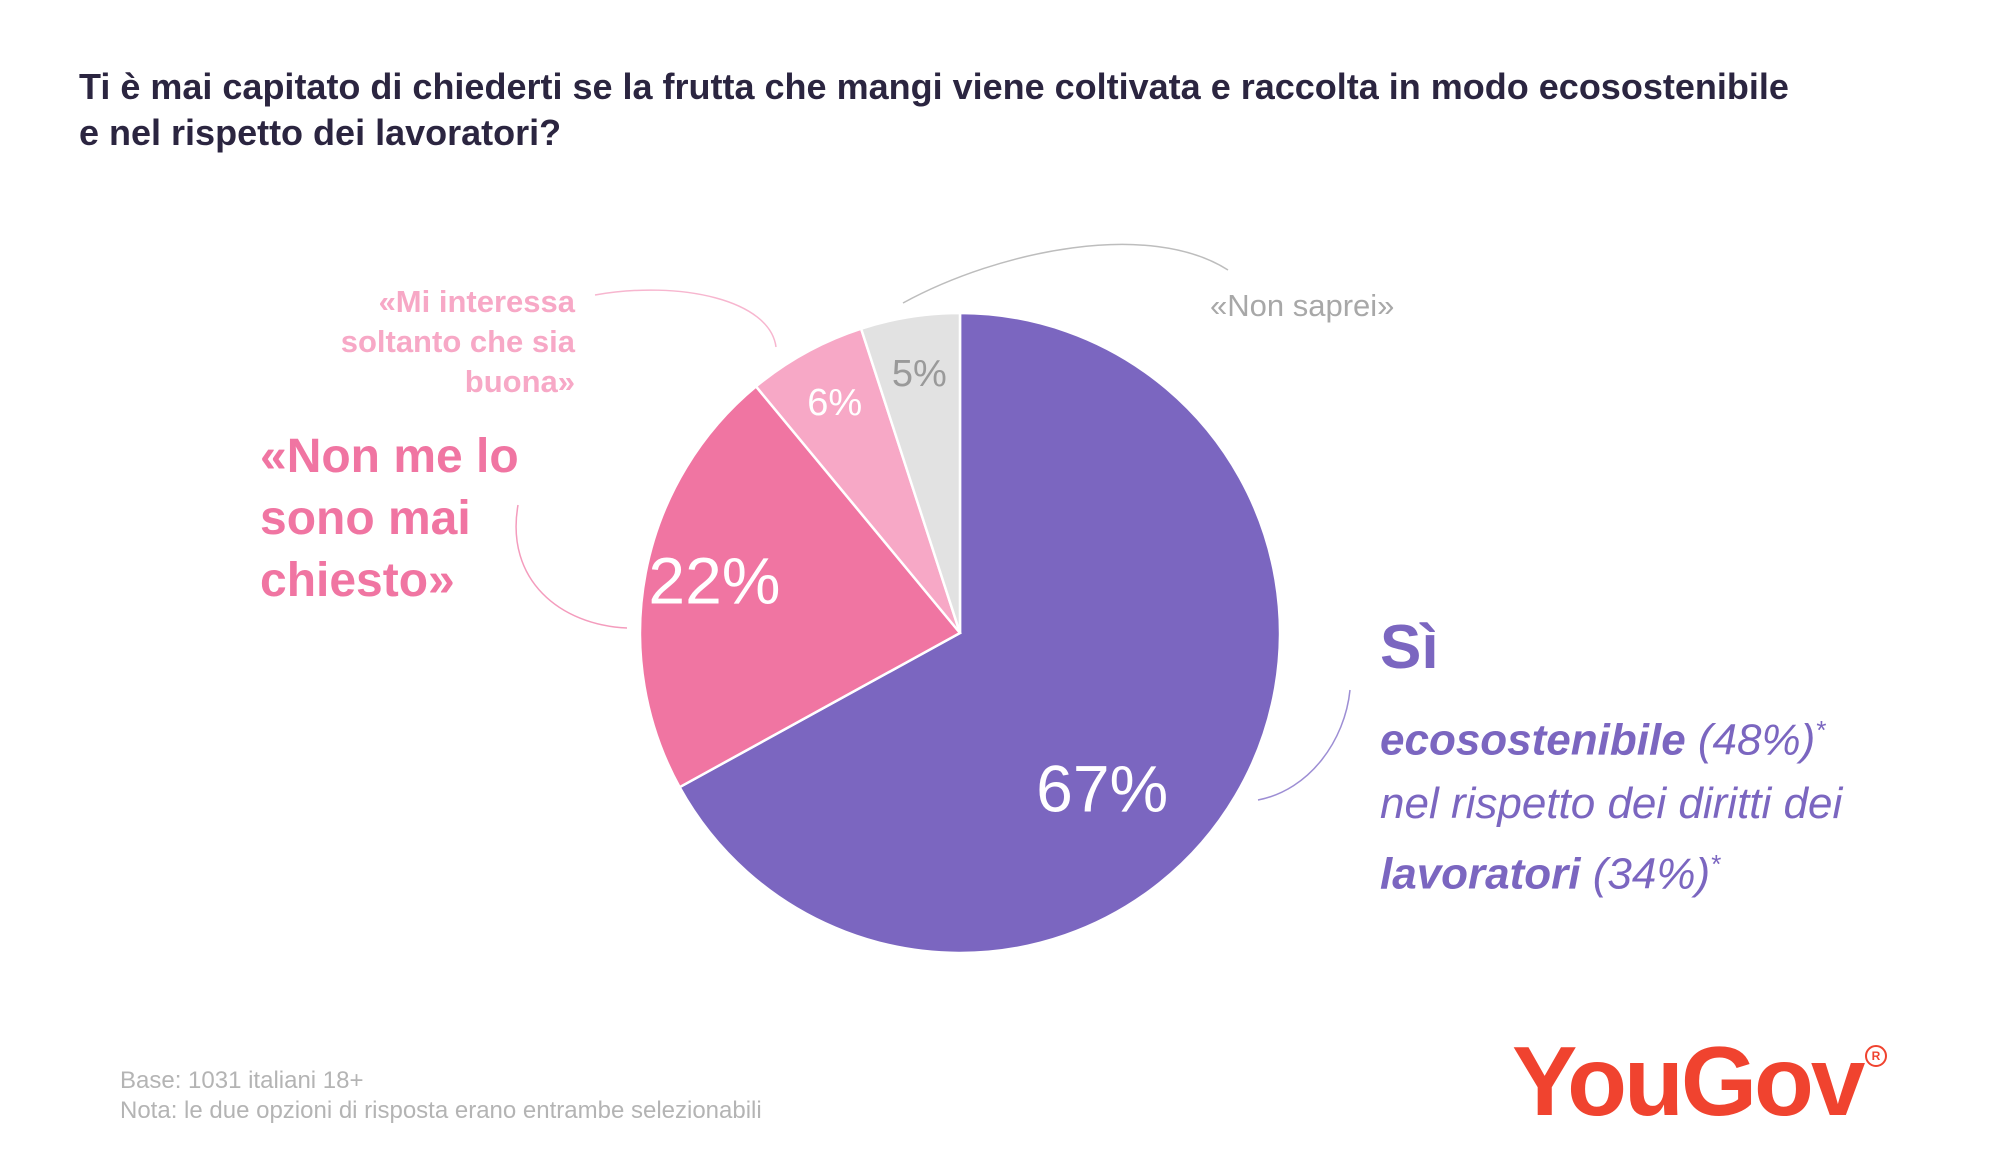  Describe the element at coordinates (714, 581) in the screenshot. I see `pie-value-label-1: 22%` at that location.